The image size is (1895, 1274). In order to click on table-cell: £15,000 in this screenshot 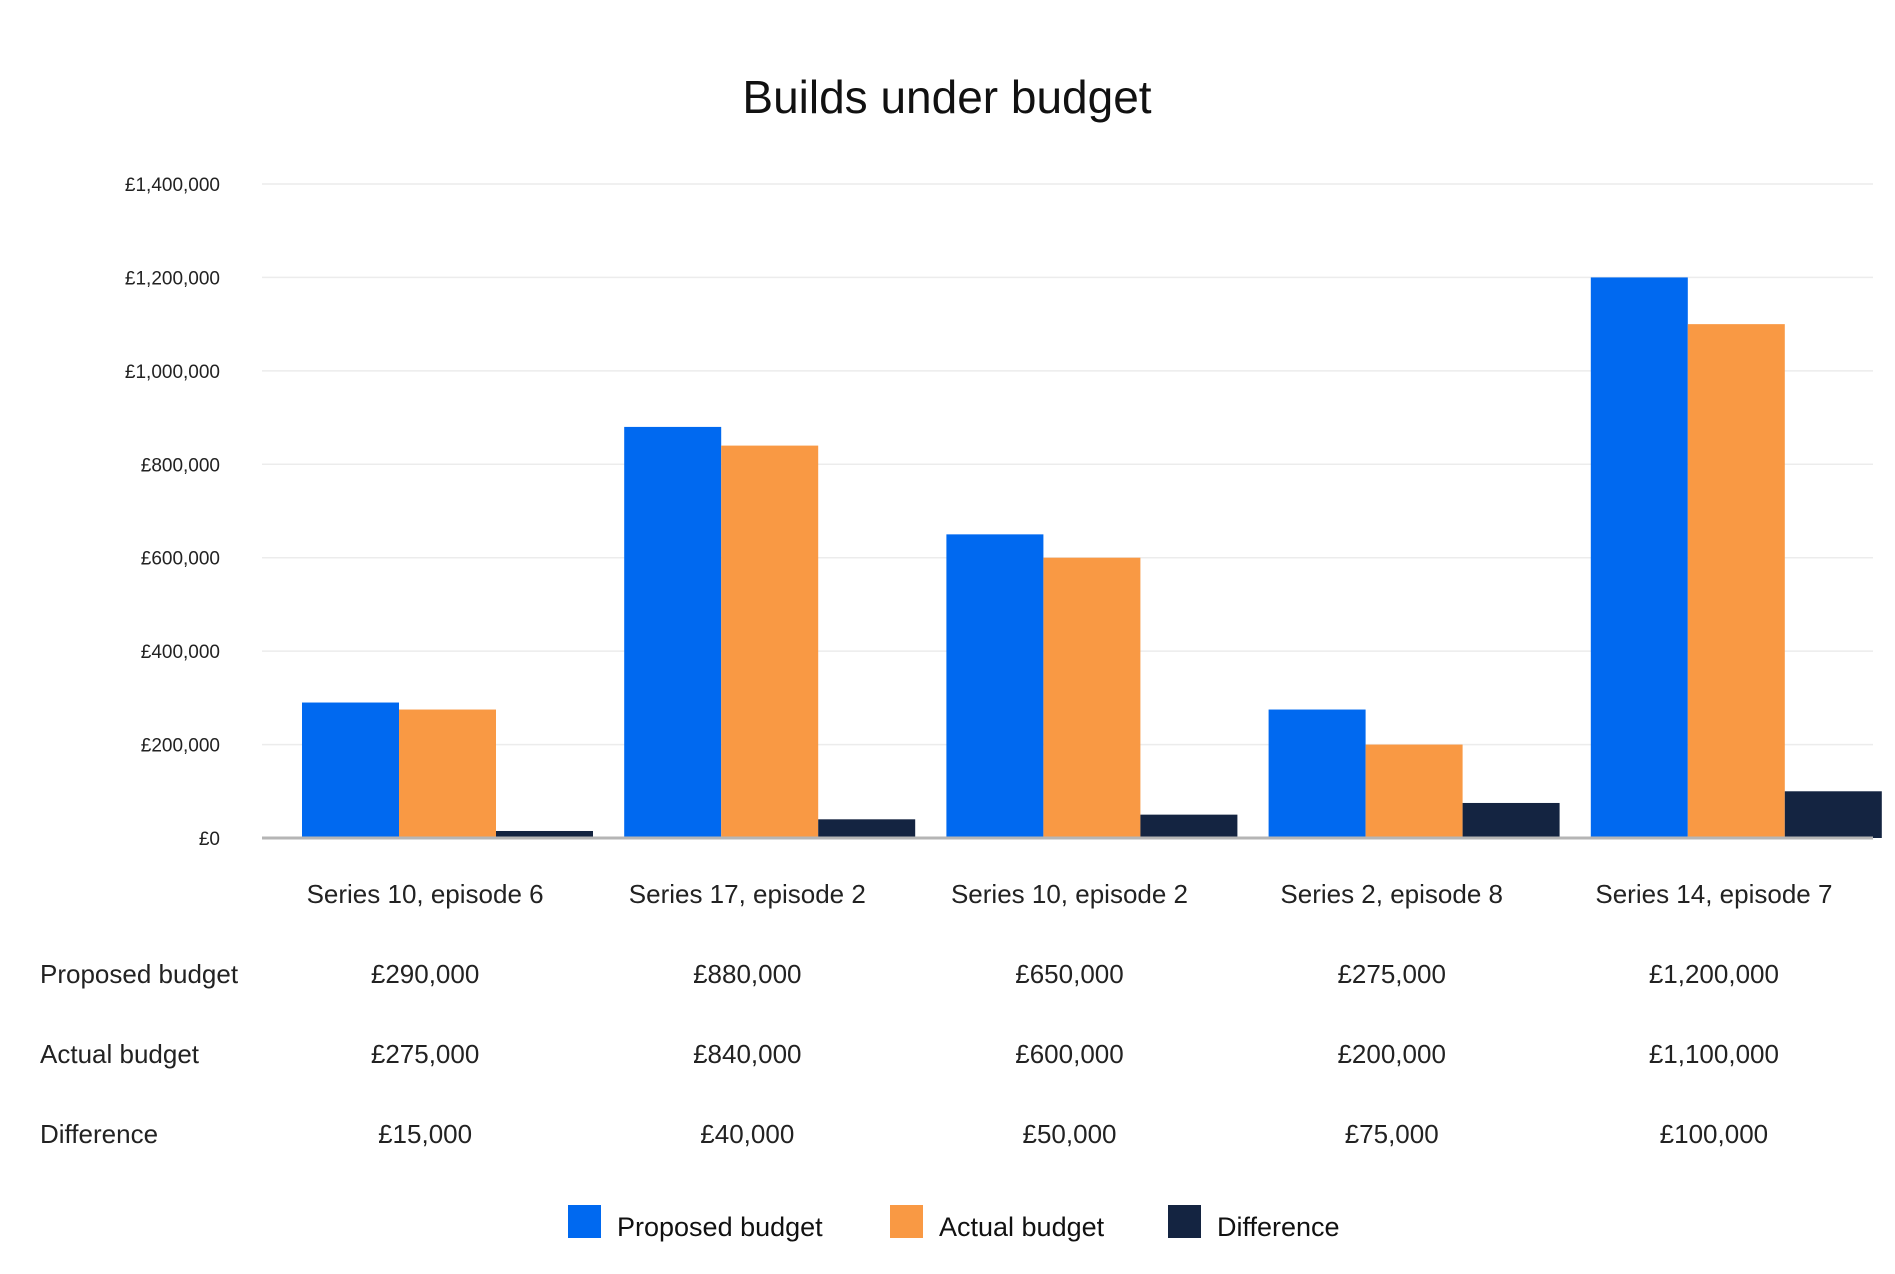, I will do `click(425, 1134)`.